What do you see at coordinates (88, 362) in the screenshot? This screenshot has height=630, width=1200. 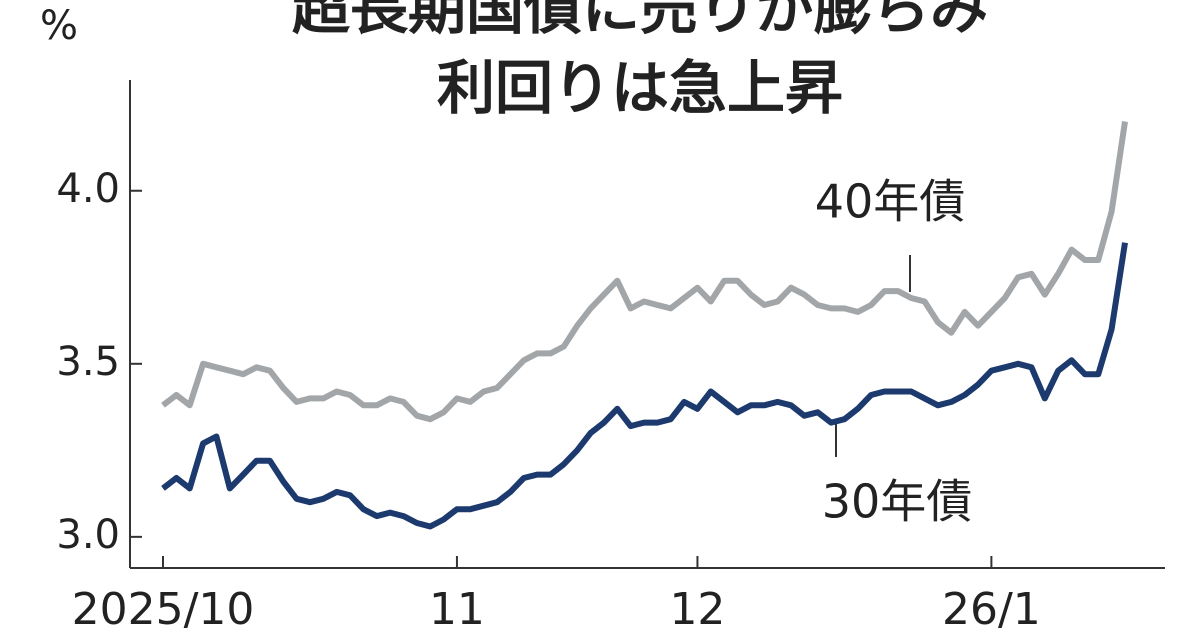 I see `y-tick-label: 3.5` at bounding box center [88, 362].